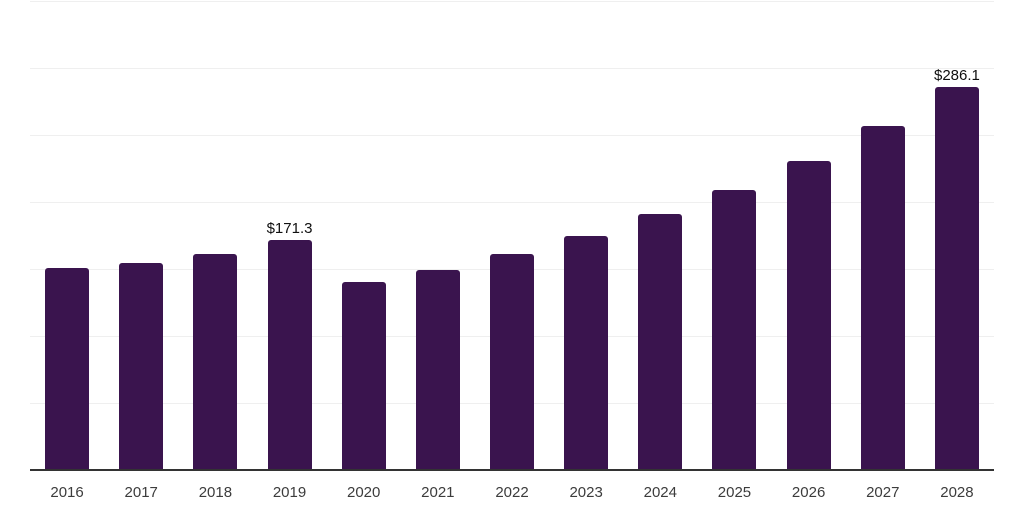 The image size is (1024, 512). Describe the element at coordinates (882, 298) in the screenshot. I see `bar-2027` at that location.